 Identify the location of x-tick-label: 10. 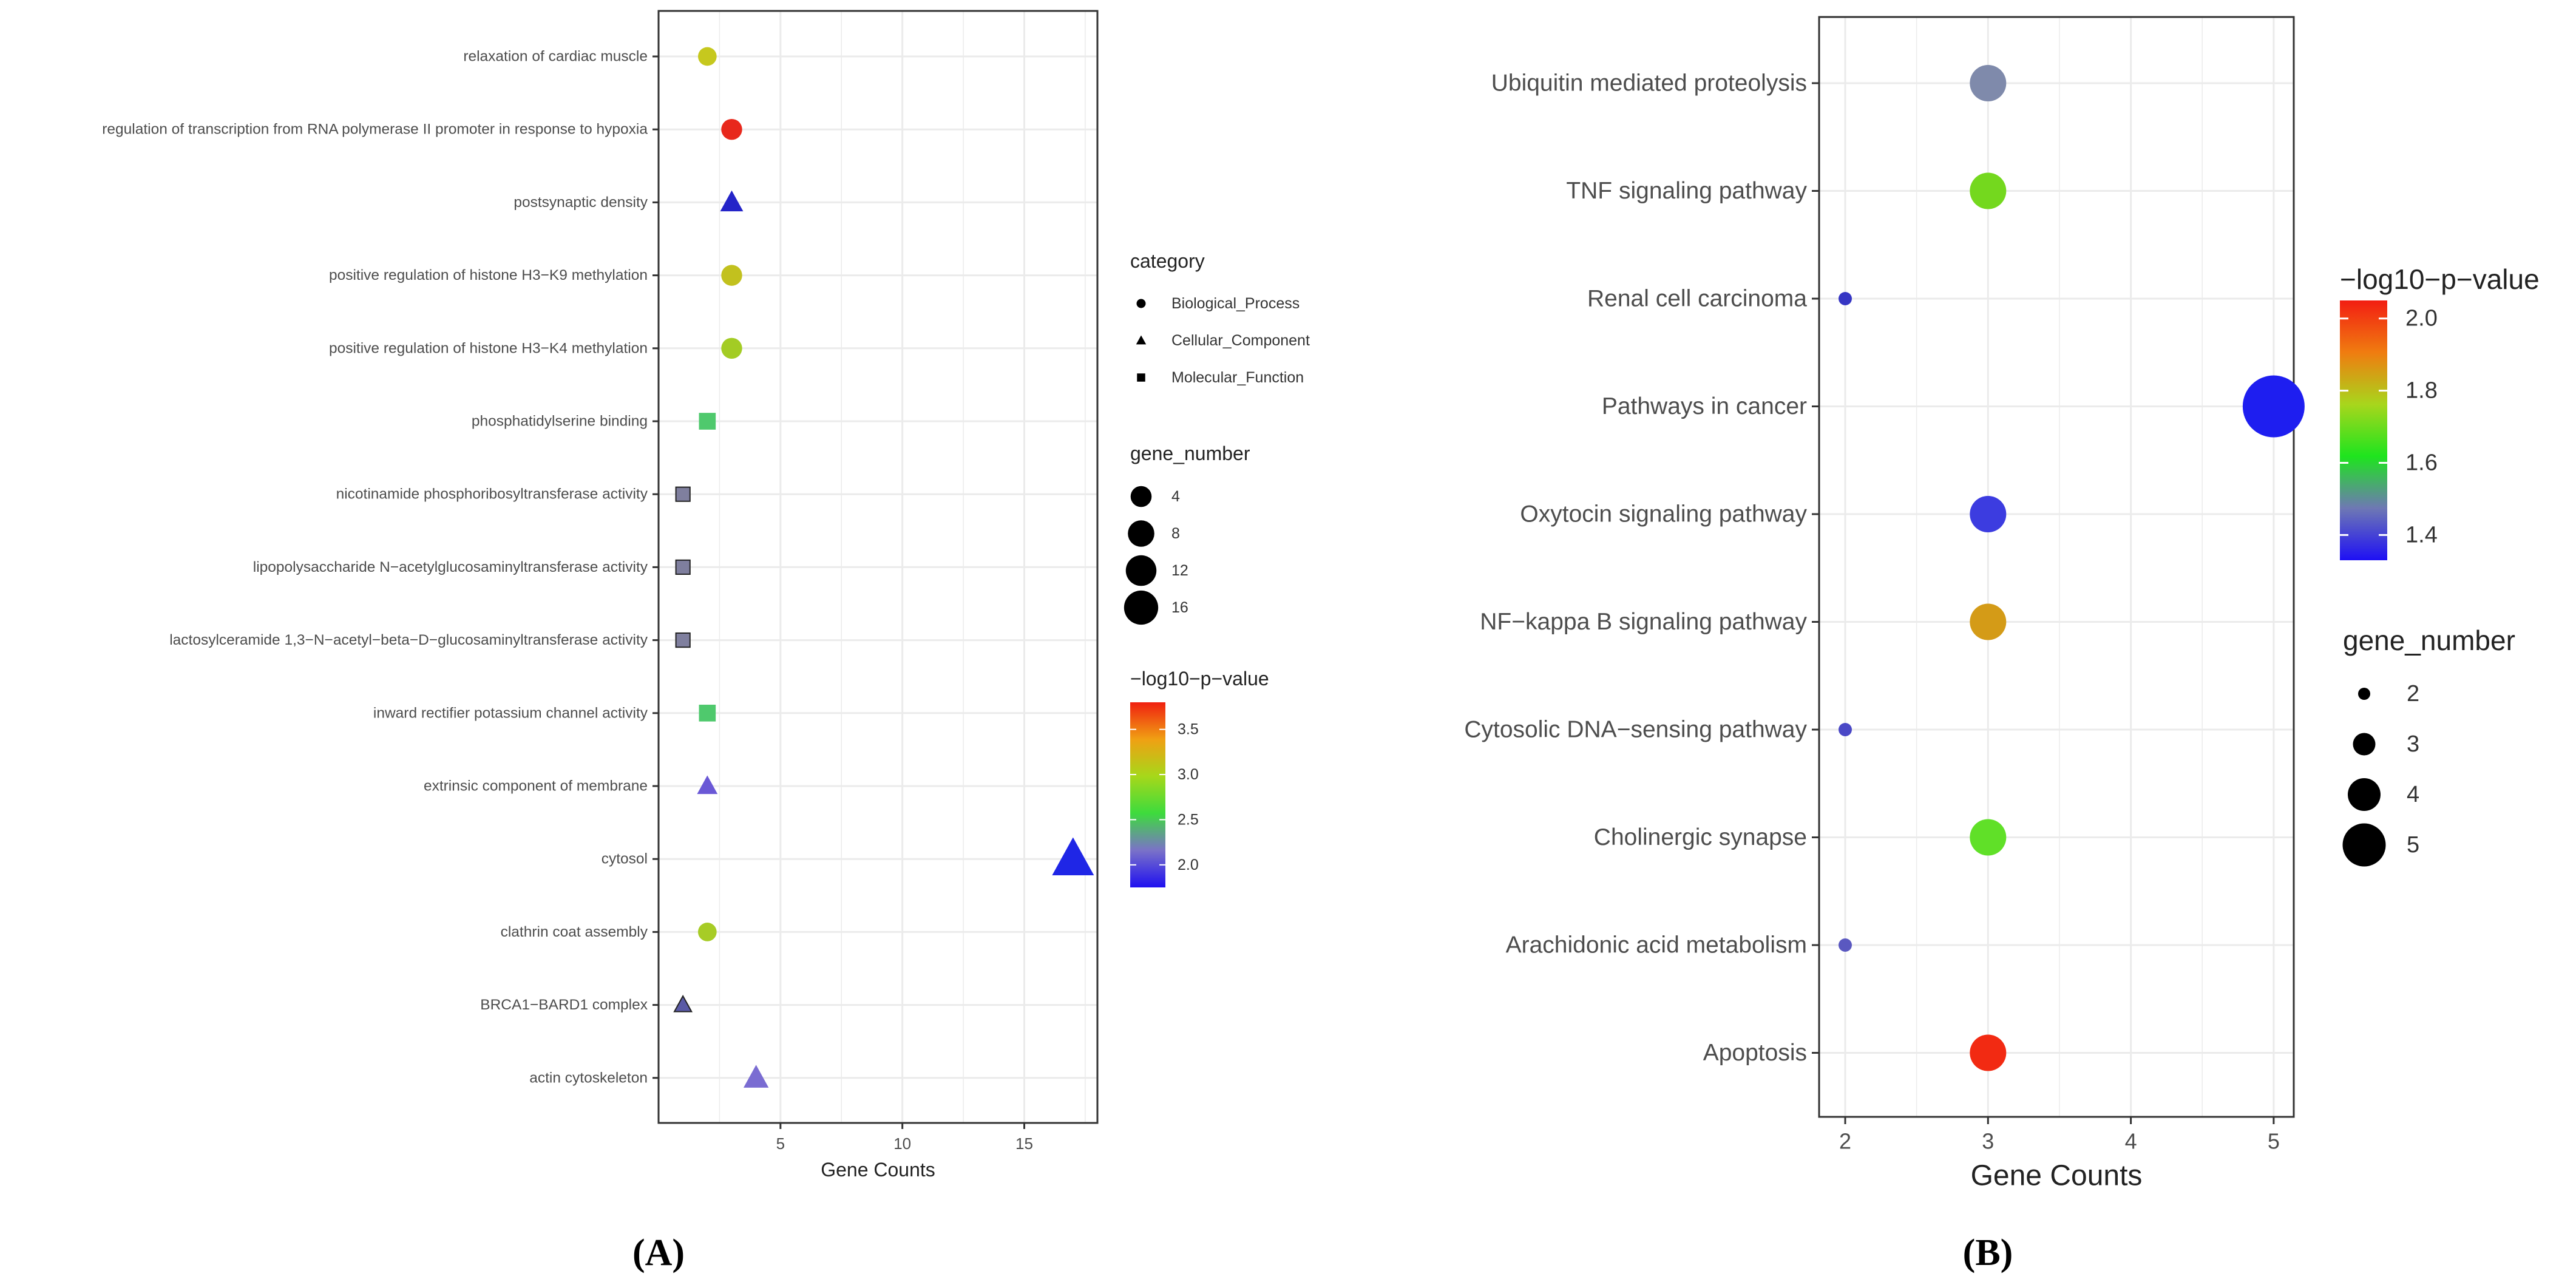
(902, 1143).